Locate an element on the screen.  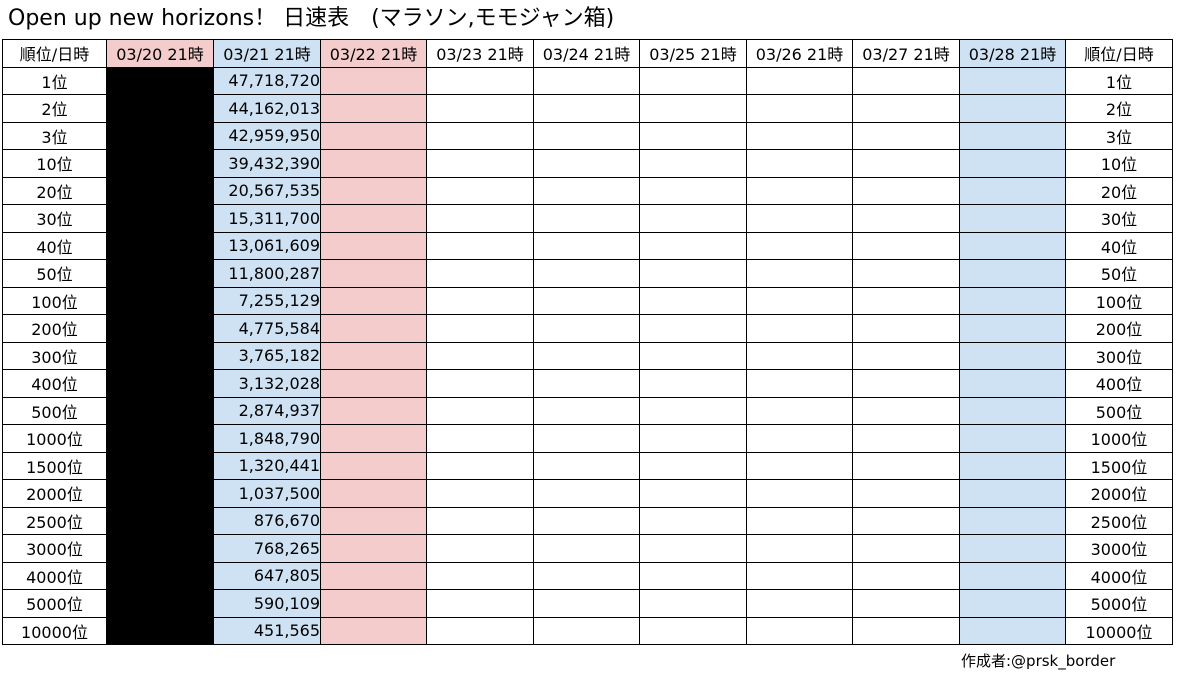
page-title: Open up new horizons！ 日速表 (マラソン,モモジャン箱) is located at coordinates (311, 18).